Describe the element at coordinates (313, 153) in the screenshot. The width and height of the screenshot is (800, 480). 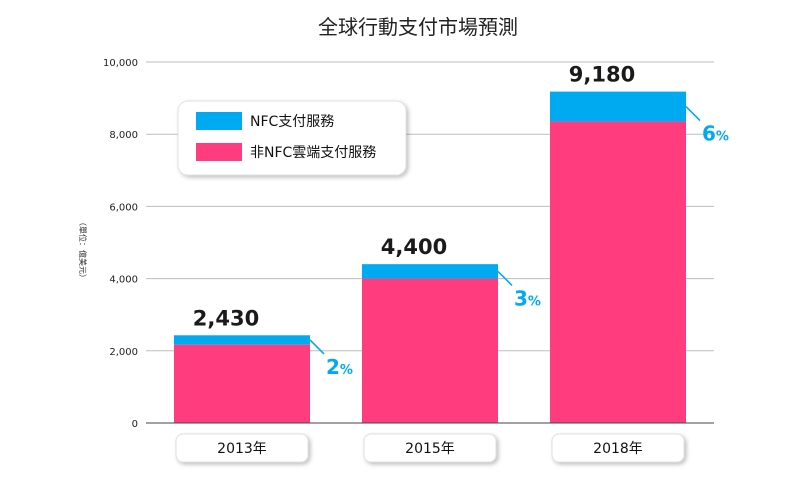
I see `legend-label-non-nfc: 非NFC雲端支付服務` at that location.